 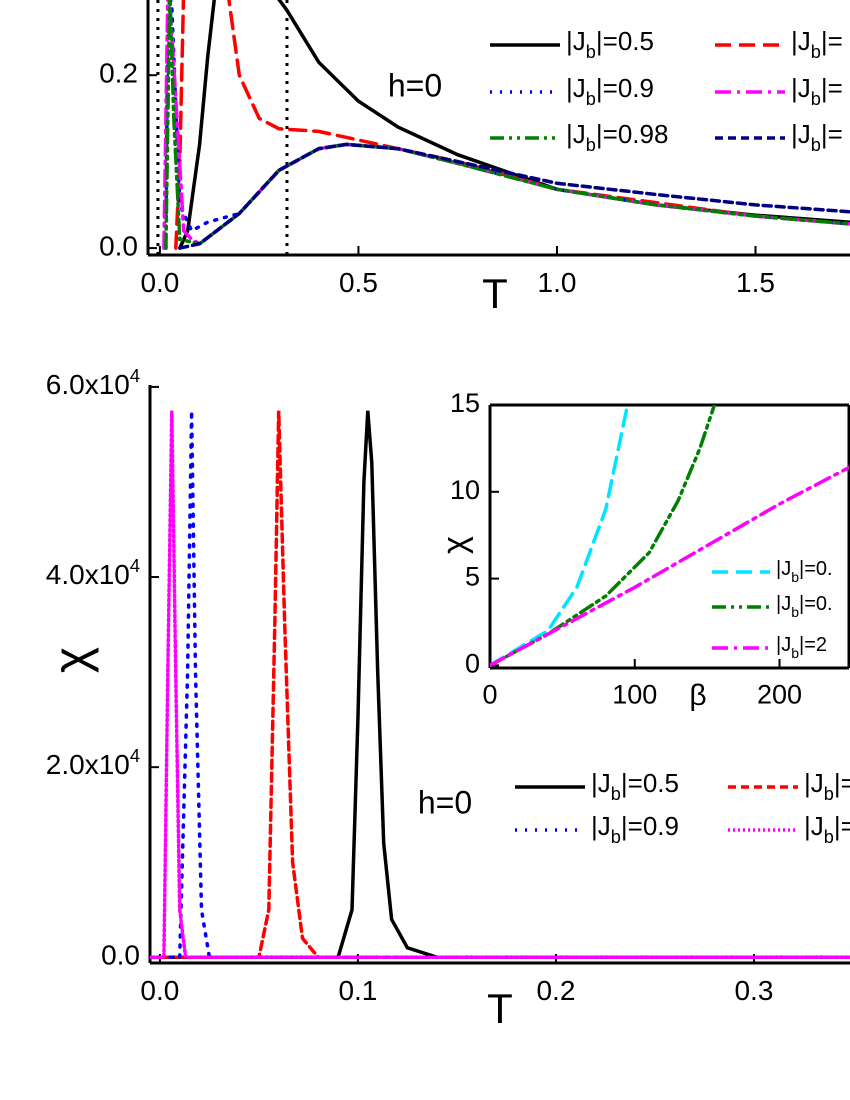 What do you see at coordinates (358, 282) in the screenshot?
I see `x-tick-label: 0.5` at bounding box center [358, 282].